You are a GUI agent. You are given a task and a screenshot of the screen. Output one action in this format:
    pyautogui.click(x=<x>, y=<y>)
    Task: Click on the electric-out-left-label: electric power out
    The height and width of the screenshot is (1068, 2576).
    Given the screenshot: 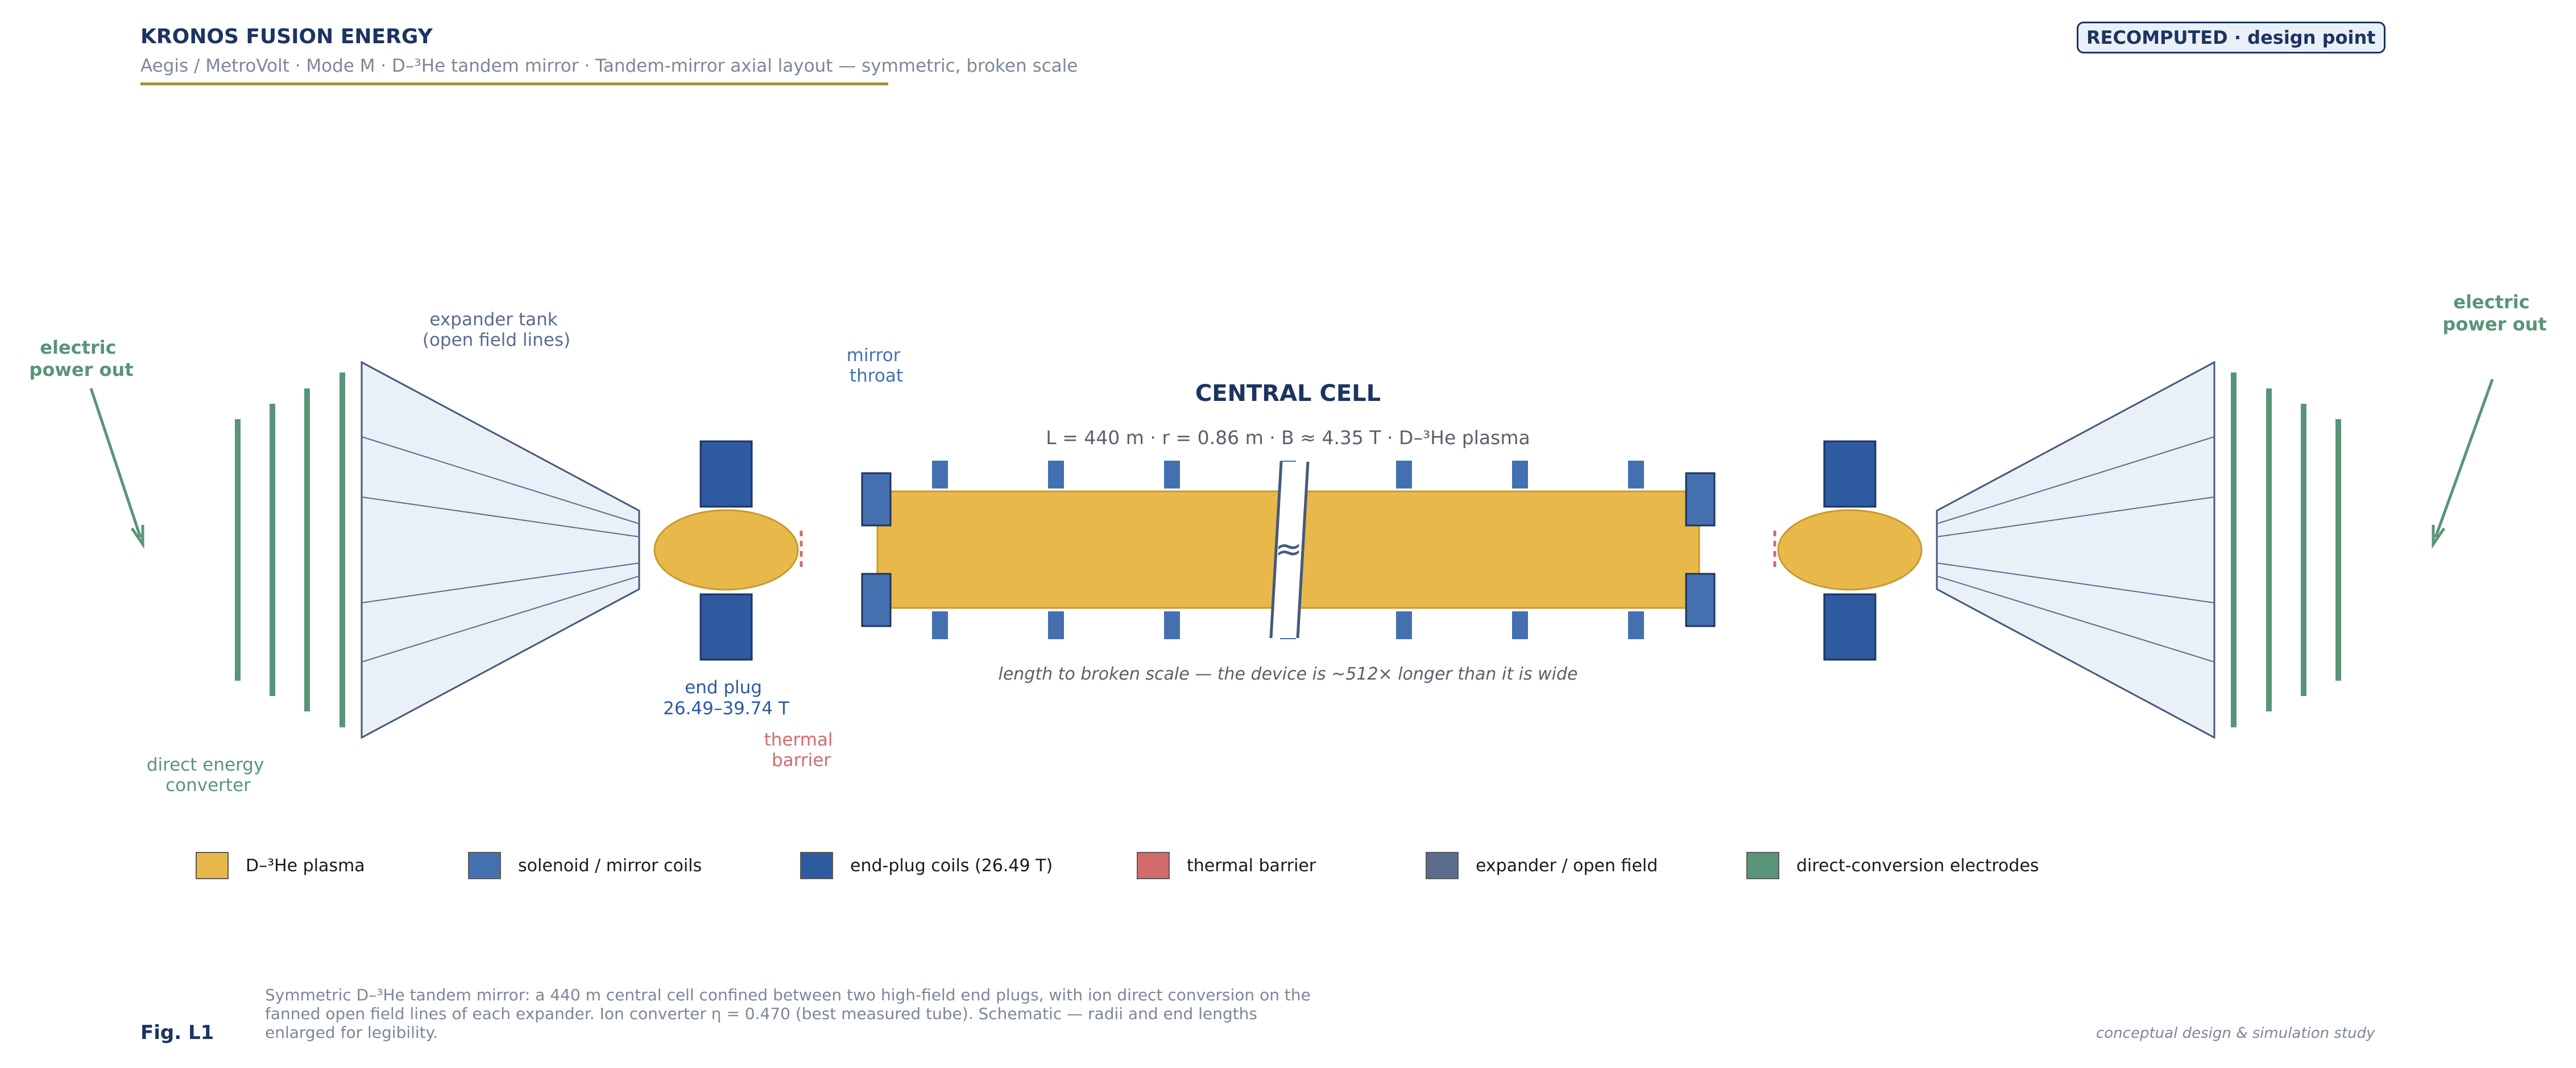 What is the action you would take?
    pyautogui.click(x=81, y=358)
    